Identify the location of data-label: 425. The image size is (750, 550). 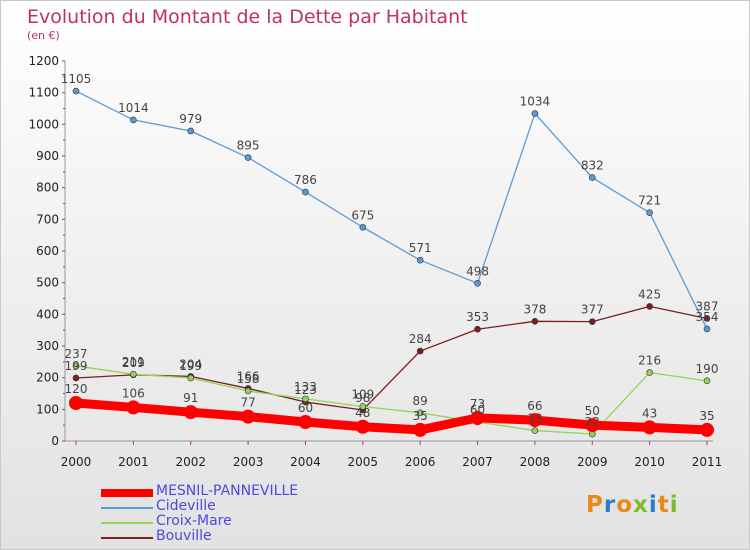
(649, 294).